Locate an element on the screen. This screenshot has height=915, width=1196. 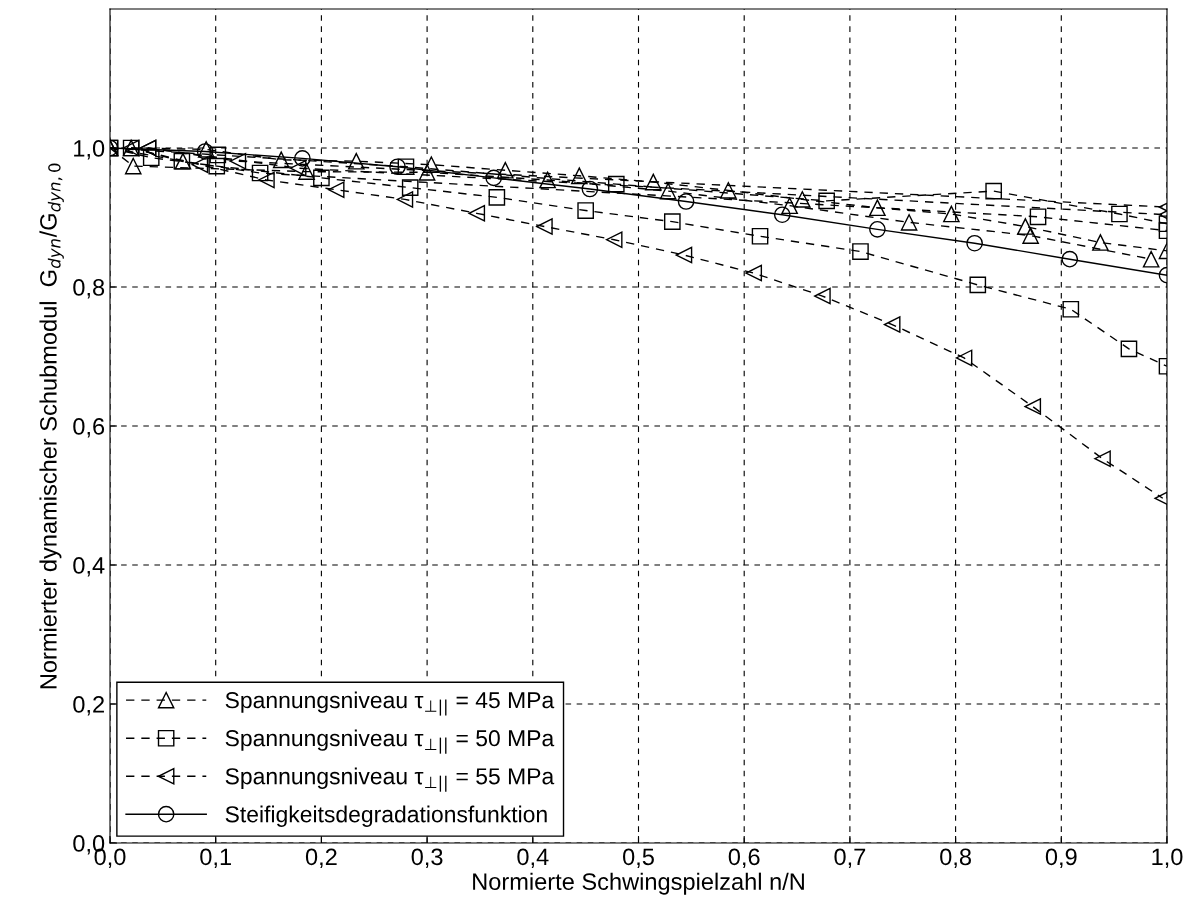
y-axis-title: Normierter dynamischer Schubmodul G$_{dyn}$/G$_{dyn,0}$ is located at coordinates (51, 426).